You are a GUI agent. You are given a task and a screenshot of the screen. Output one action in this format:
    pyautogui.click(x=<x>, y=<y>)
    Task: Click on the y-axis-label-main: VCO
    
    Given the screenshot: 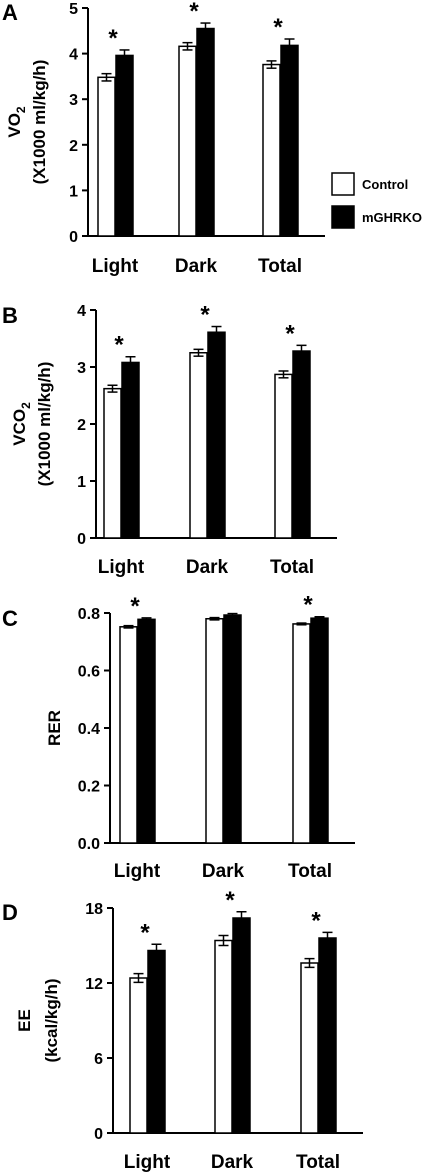 What is the action you would take?
    pyautogui.click(x=19, y=427)
    